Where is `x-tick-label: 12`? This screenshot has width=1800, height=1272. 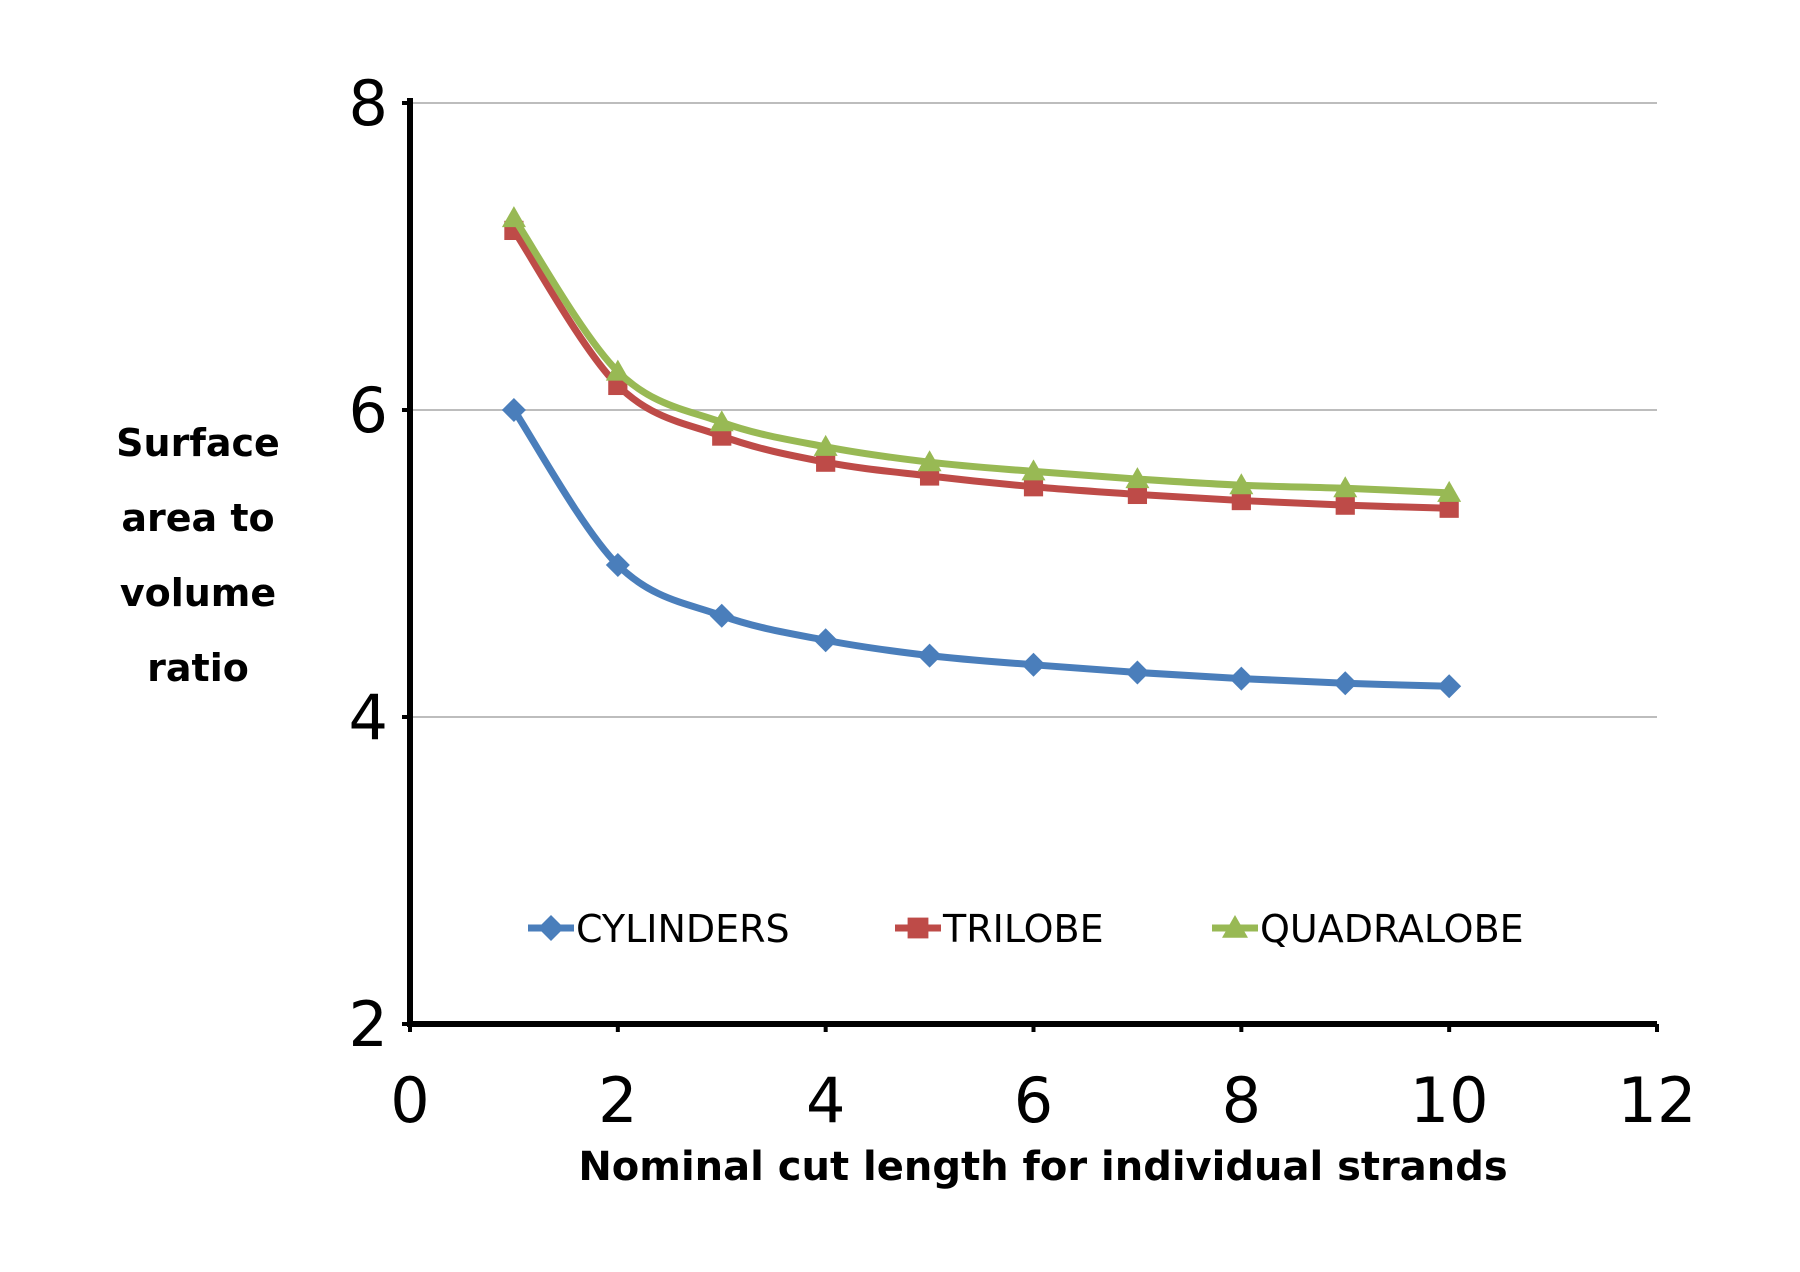
x-tick-label: 12 is located at coordinates (1657, 1100).